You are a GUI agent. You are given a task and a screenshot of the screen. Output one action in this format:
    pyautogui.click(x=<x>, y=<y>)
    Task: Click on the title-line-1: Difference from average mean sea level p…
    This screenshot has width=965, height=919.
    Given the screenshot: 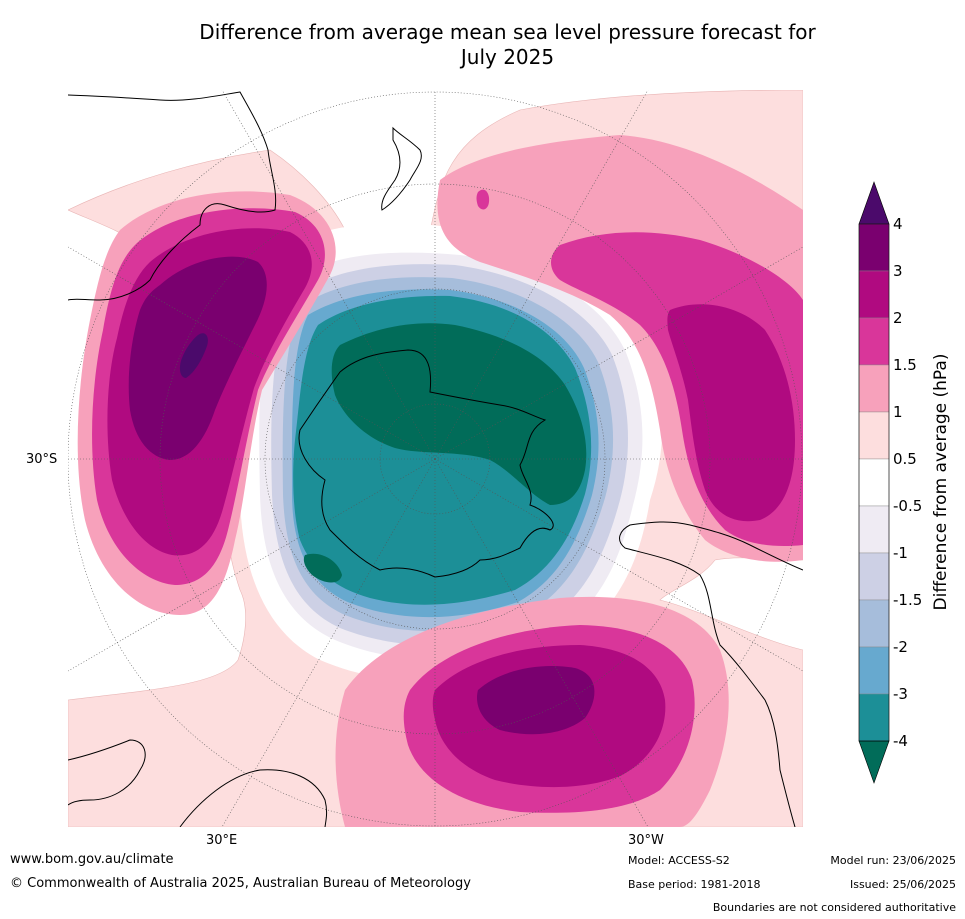 What is the action you would take?
    pyautogui.click(x=507, y=32)
    